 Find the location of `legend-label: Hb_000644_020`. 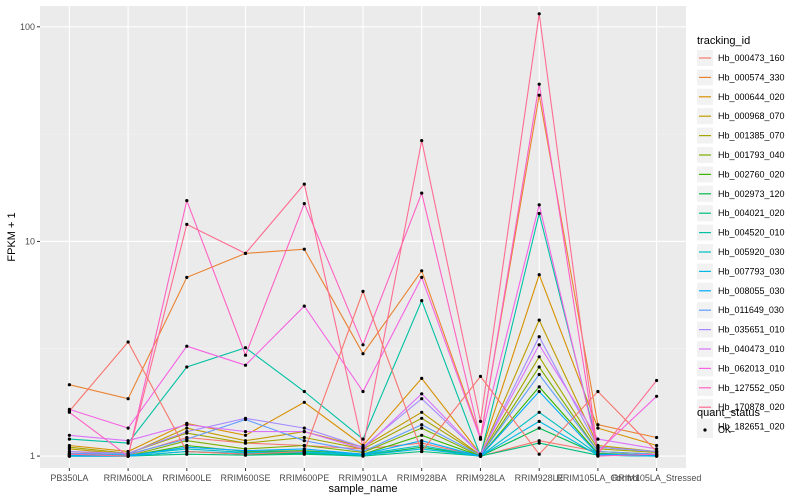

legend-label: Hb_000644_020 is located at coordinates (751, 97).